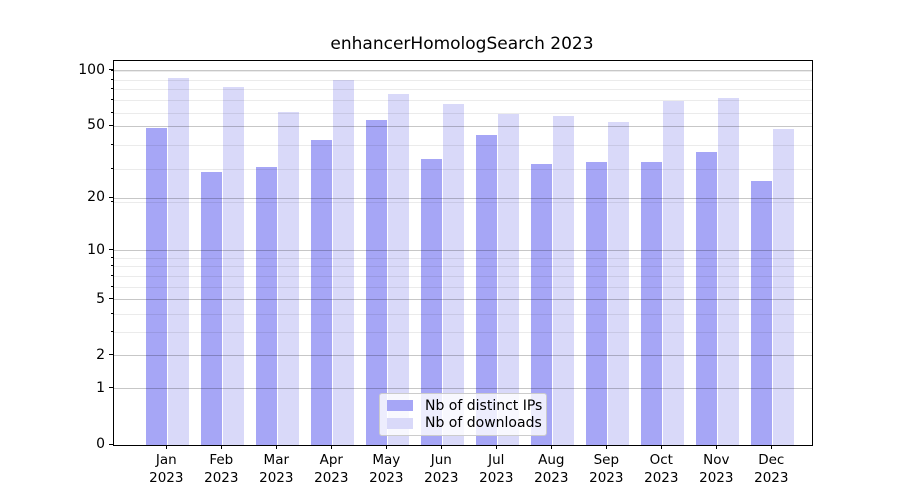 The height and width of the screenshot is (500, 900). Describe the element at coordinates (96, 249) in the screenshot. I see `y-axis-tick-label: 10` at that location.